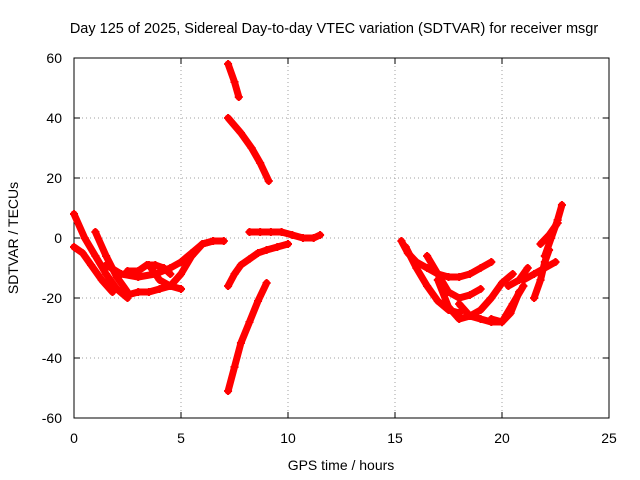 The image size is (640, 480). I want to click on y-tick-label: -40, so click(52, 358).